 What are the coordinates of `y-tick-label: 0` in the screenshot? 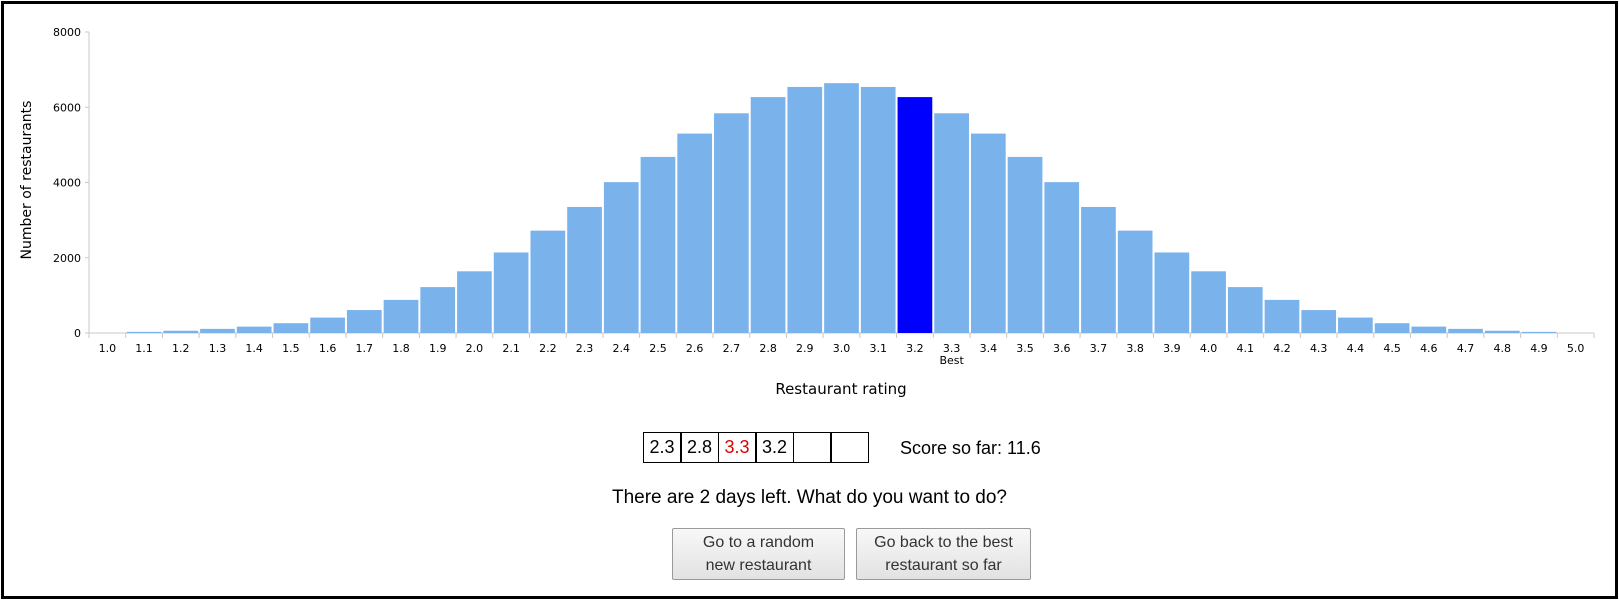 It's located at (77, 333).